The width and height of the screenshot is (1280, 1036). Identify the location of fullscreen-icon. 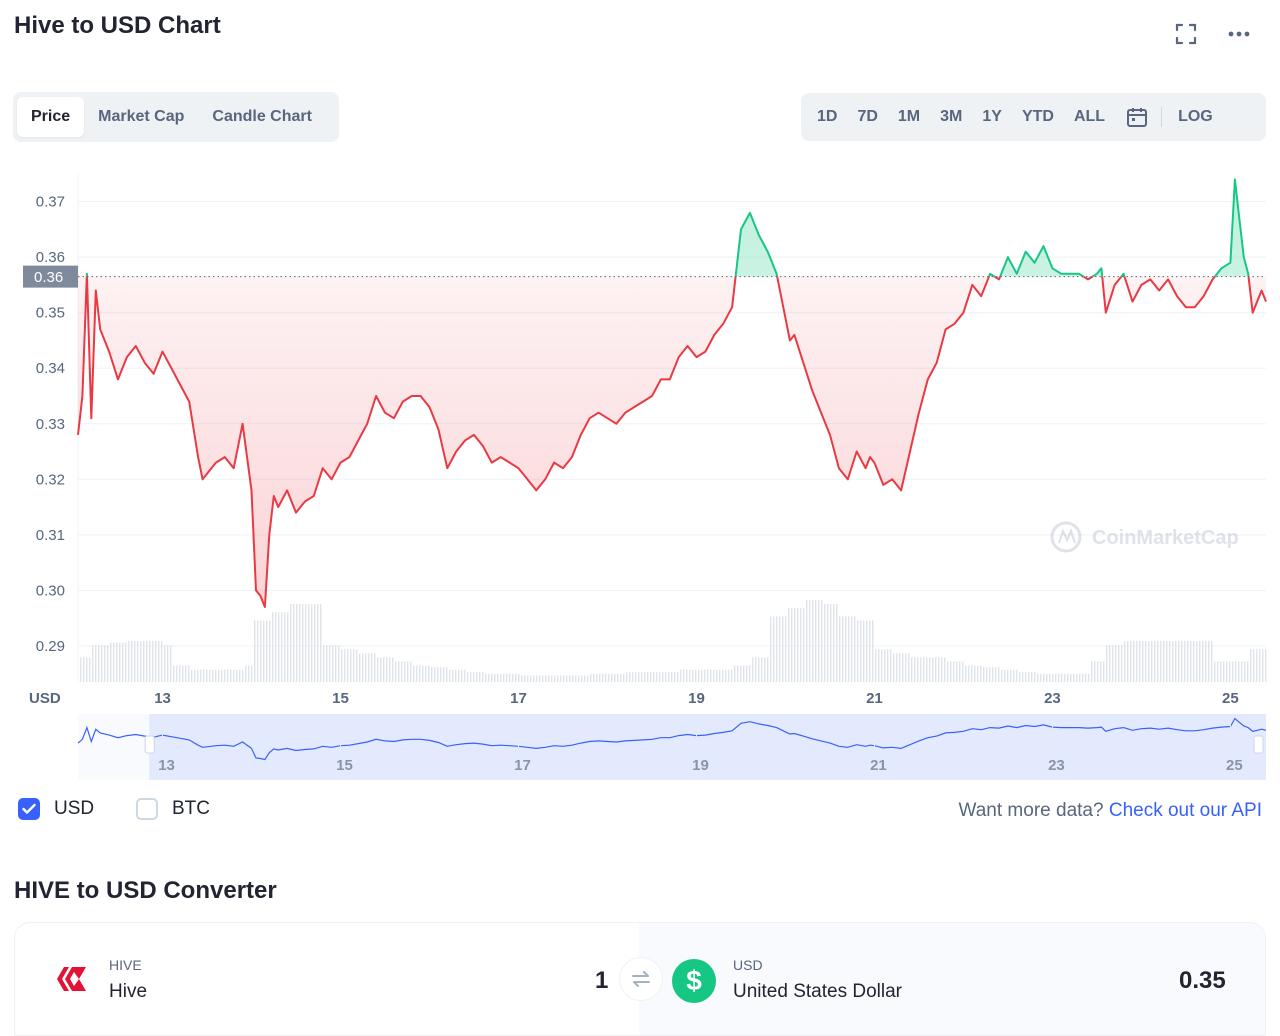
(1186, 34).